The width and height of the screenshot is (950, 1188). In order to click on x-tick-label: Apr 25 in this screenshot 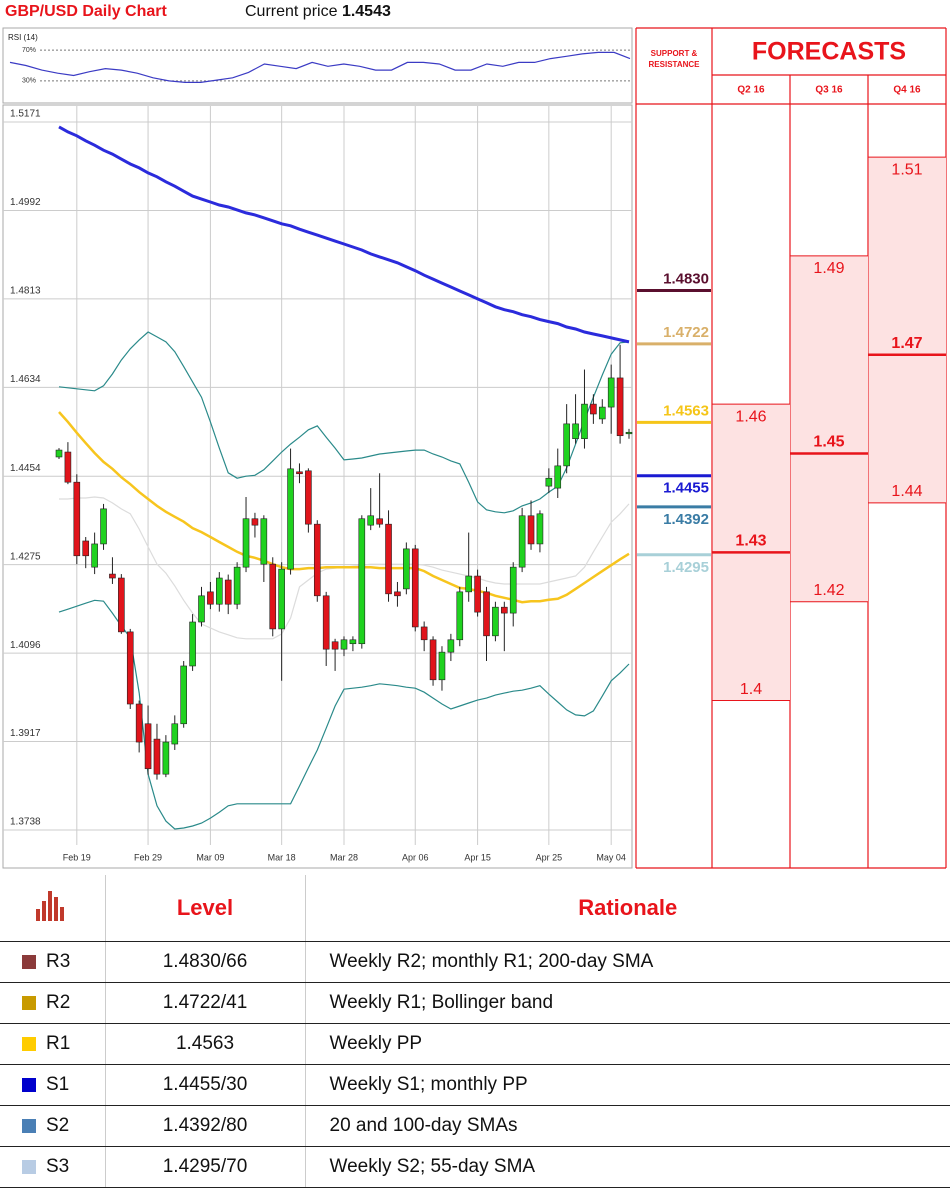, I will do `click(549, 857)`.